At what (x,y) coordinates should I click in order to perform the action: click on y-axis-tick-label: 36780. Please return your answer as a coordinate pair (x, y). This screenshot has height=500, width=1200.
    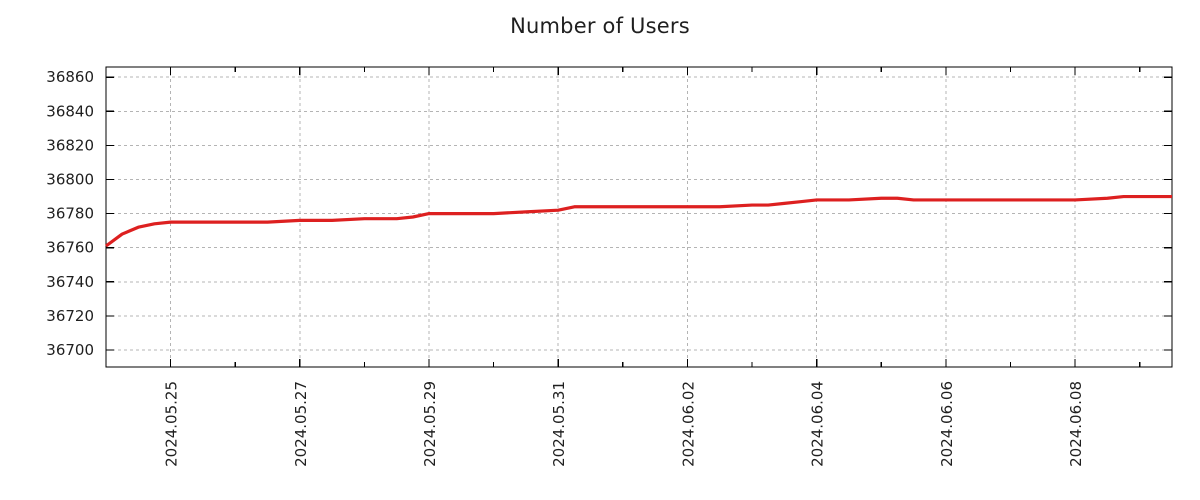
    Looking at the image, I should click on (70, 214).